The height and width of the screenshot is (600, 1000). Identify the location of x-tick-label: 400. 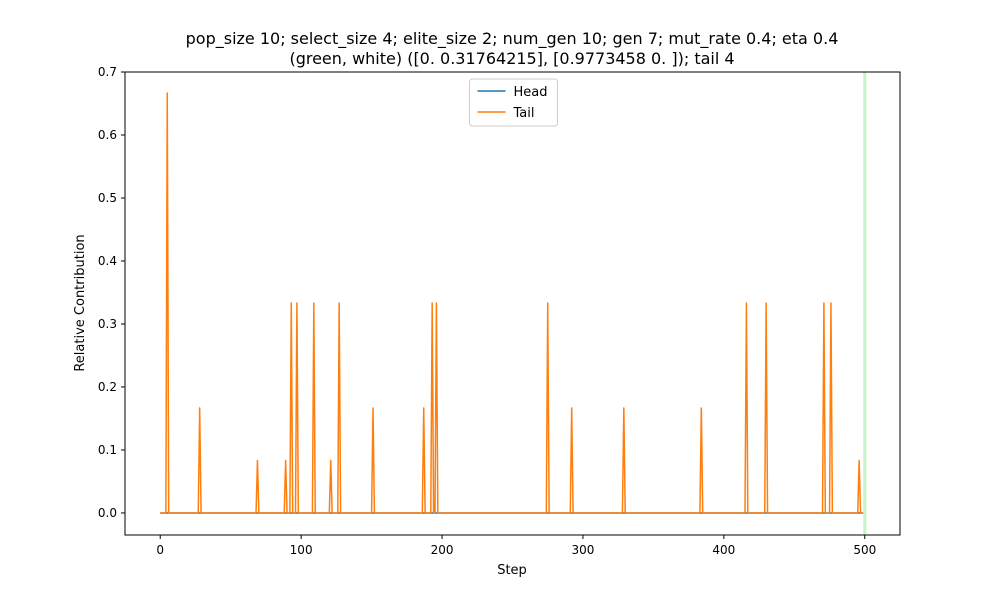
(723, 550).